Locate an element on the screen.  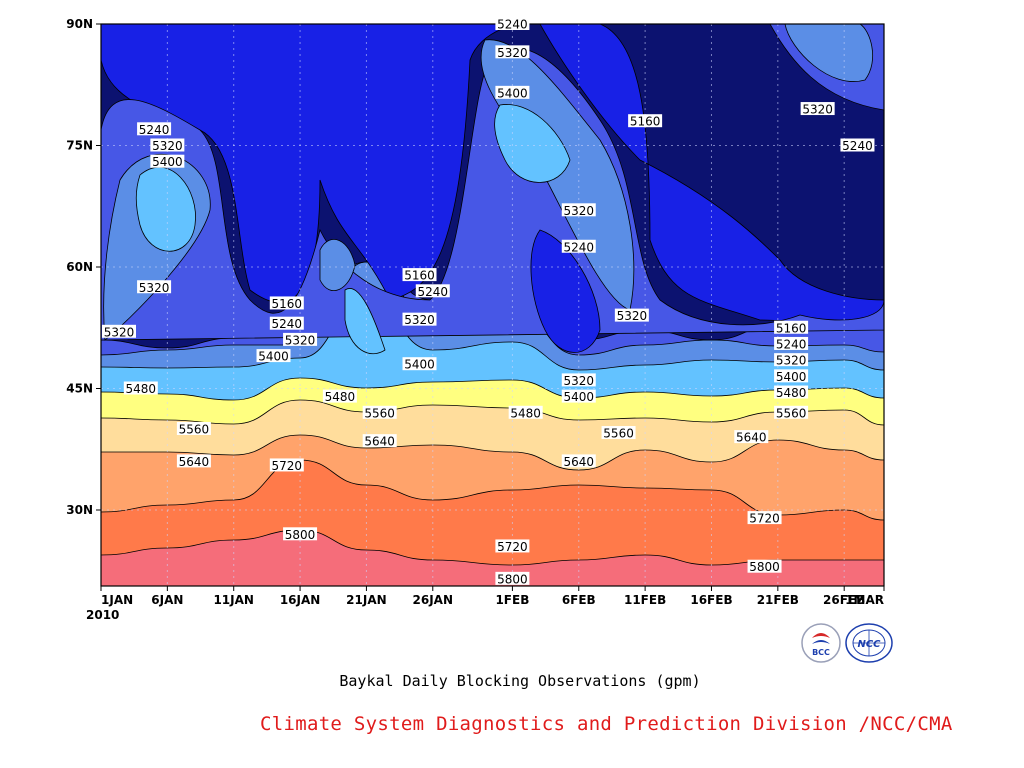
ncc-logo: NCC is located at coordinates (869, 643).